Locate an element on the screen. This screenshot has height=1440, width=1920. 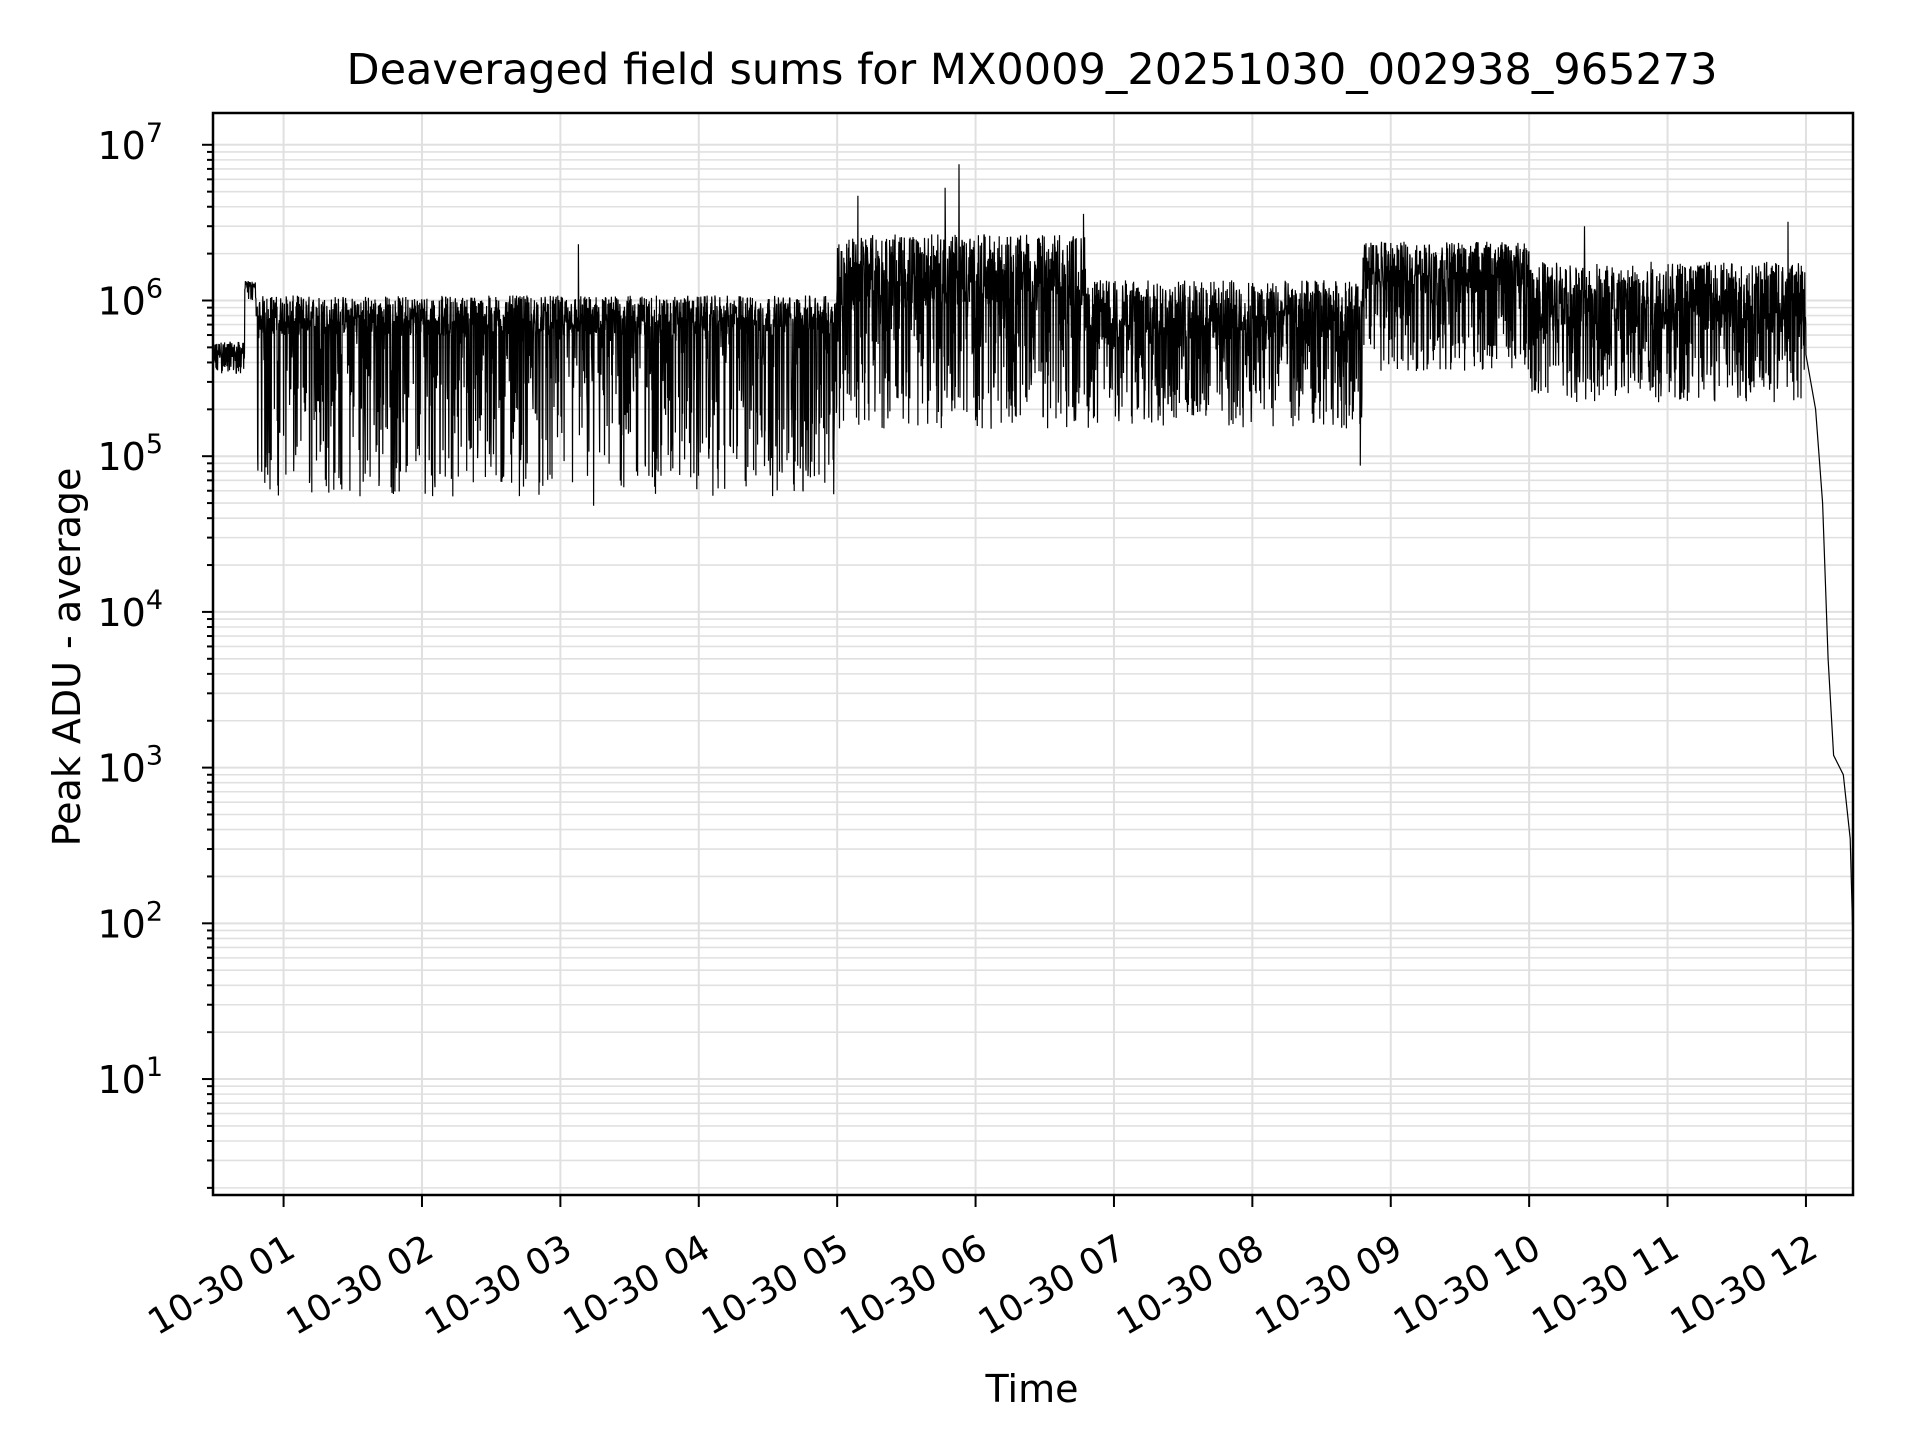
y-tick-label: 102 is located at coordinates (130, 921).